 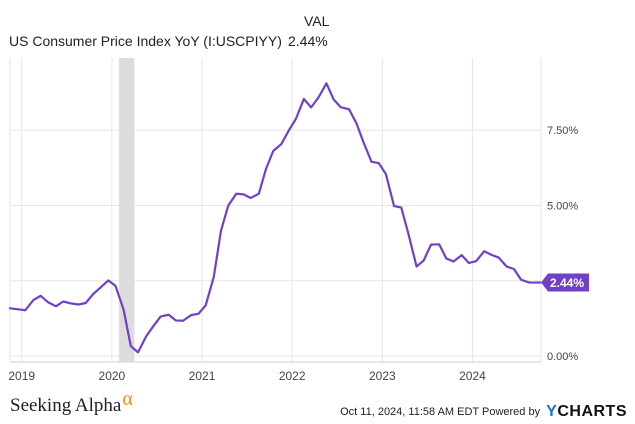 I want to click on y-tick-label: 7.50%, so click(x=562, y=131).